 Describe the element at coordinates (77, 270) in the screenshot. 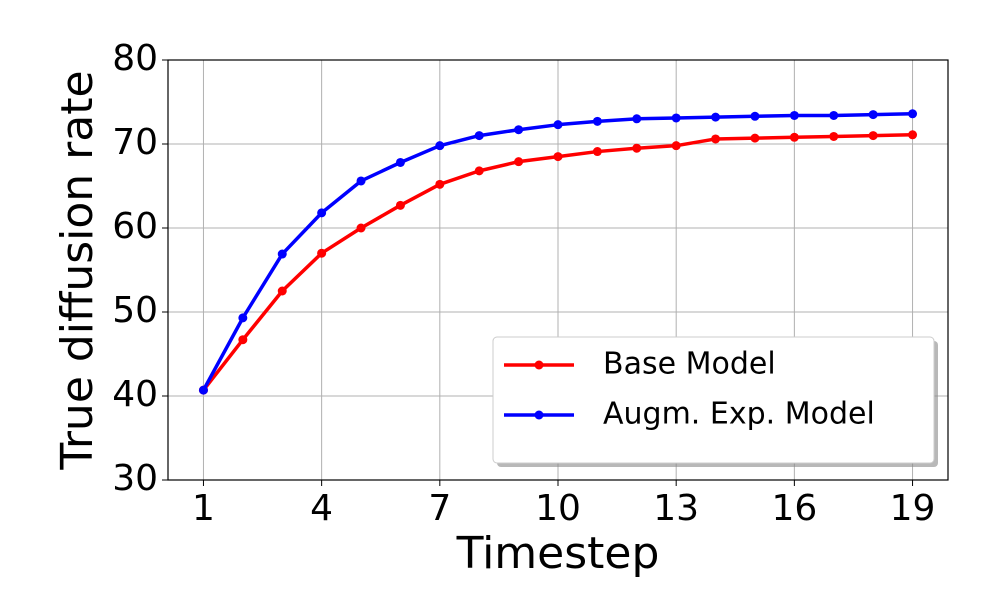

I see `y-axis-label: True diffusion rate` at that location.